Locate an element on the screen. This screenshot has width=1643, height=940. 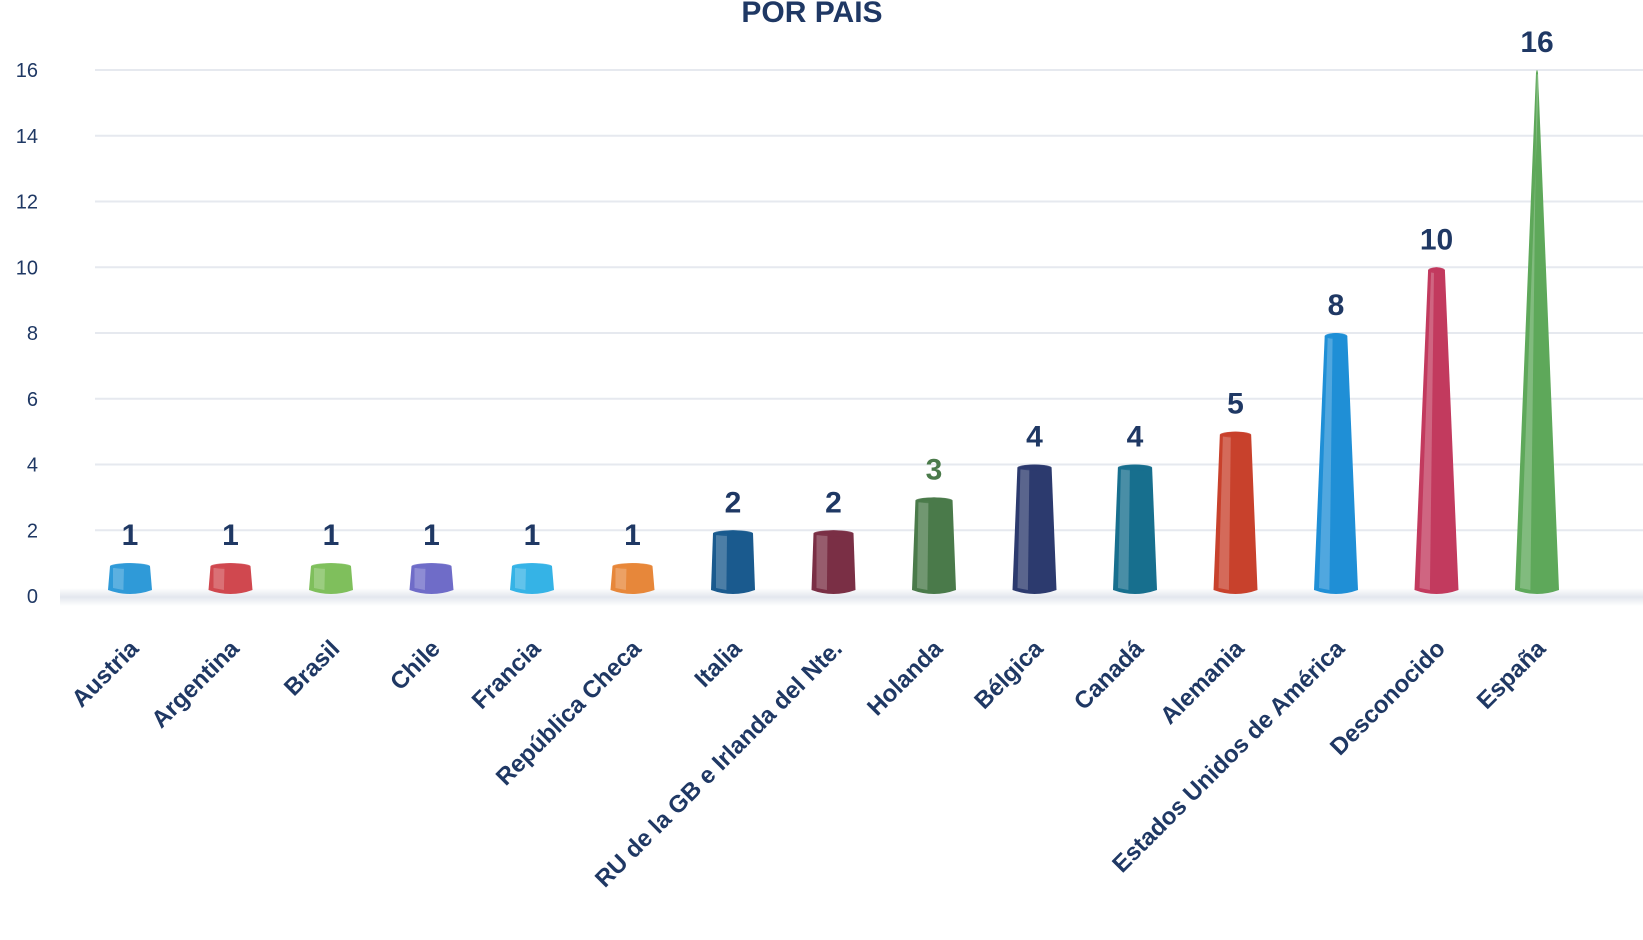
bar-espana is located at coordinates (1537, 332).